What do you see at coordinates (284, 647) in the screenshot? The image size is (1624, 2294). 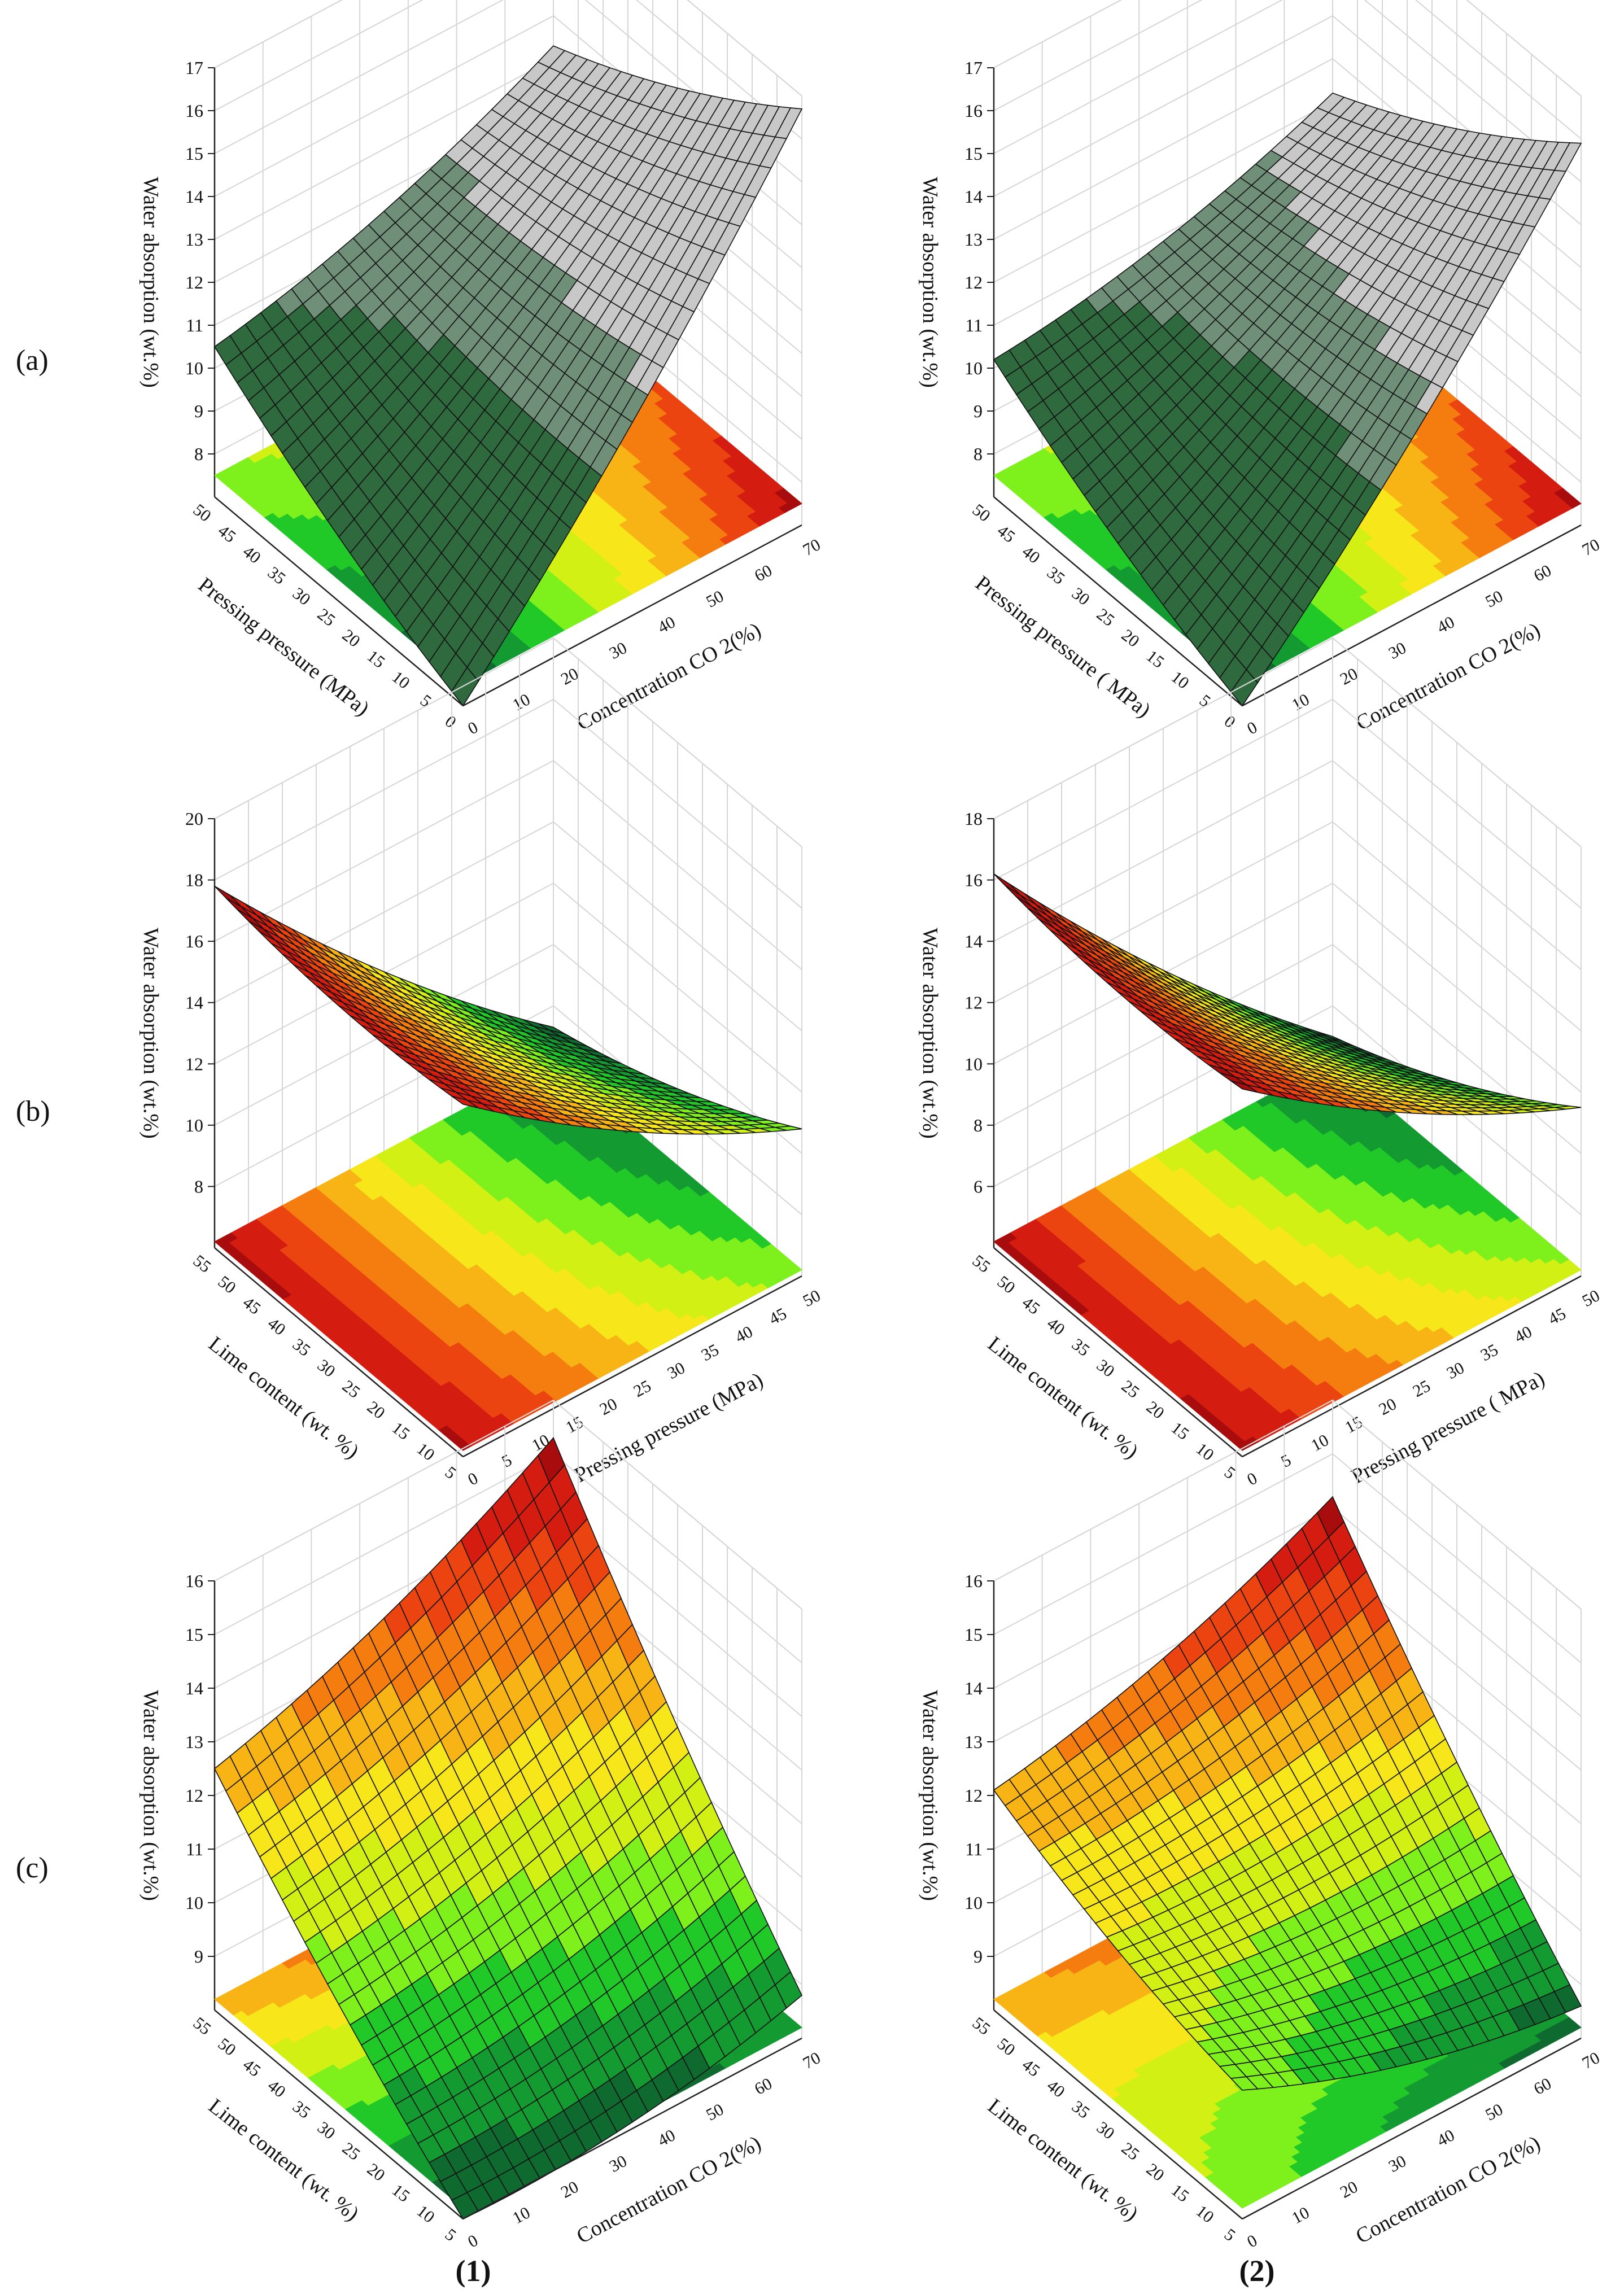 I see `y-axis-title: Pressing pressure (MPa)` at bounding box center [284, 647].